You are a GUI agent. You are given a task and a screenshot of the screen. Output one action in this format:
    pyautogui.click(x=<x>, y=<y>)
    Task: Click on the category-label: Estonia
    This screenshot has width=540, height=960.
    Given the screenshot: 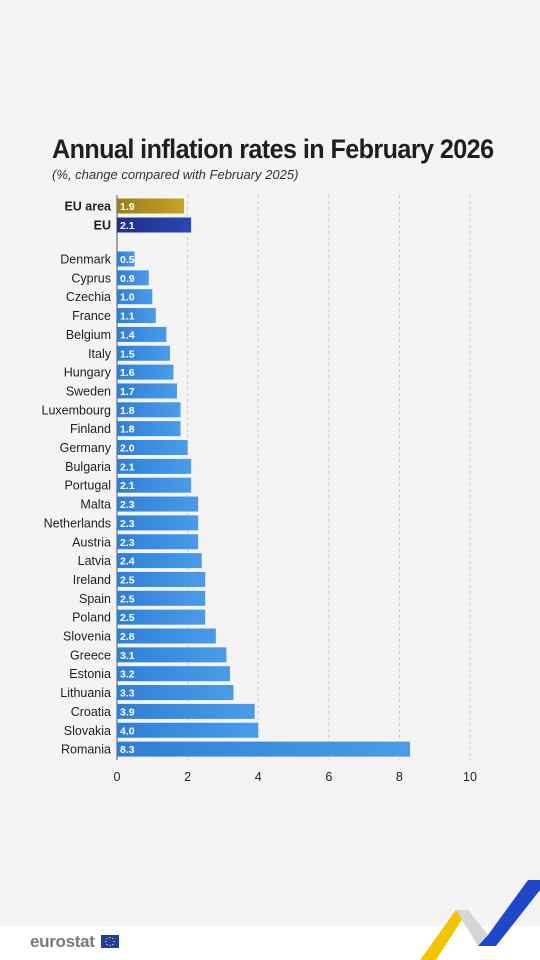 What is the action you would take?
    pyautogui.click(x=90, y=674)
    